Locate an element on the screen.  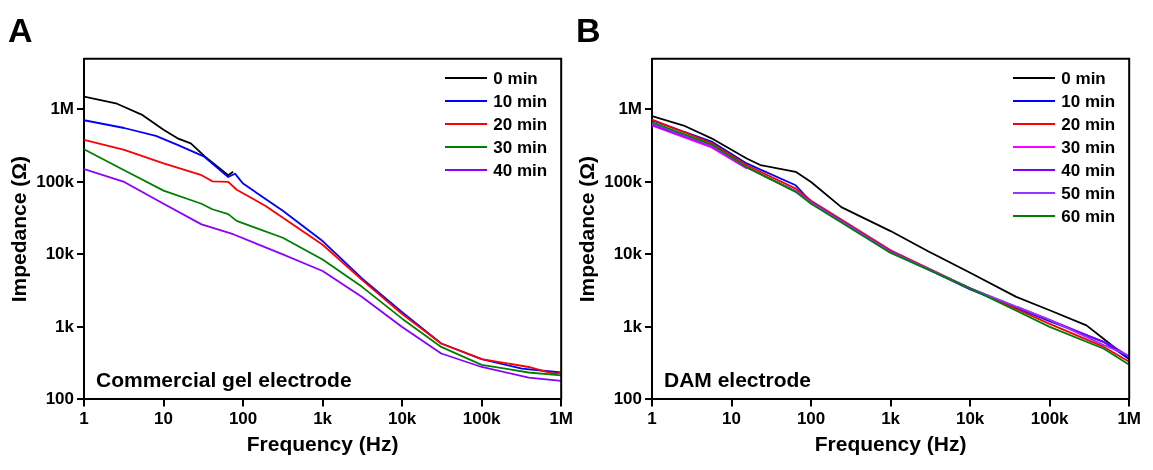
annotation: DAM electrode is located at coordinates (738, 379).